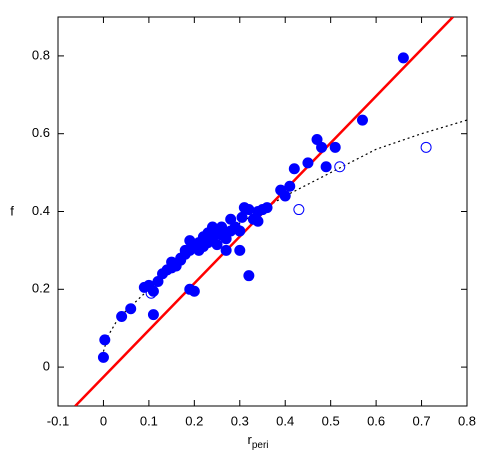 The image size is (494, 463). I want to click on y-tick-label: 0.4, so click(41, 210).